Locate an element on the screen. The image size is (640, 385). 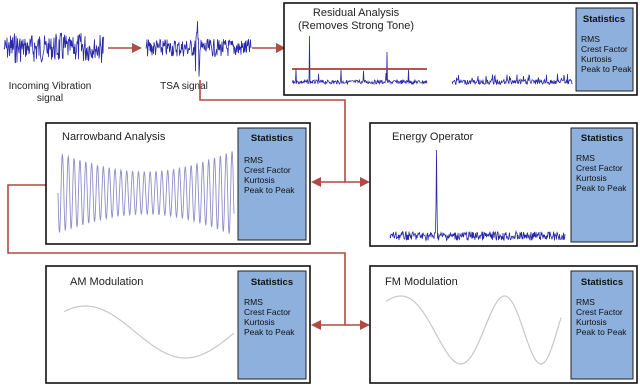
energy-stat-rms: RMS is located at coordinates (585, 158).